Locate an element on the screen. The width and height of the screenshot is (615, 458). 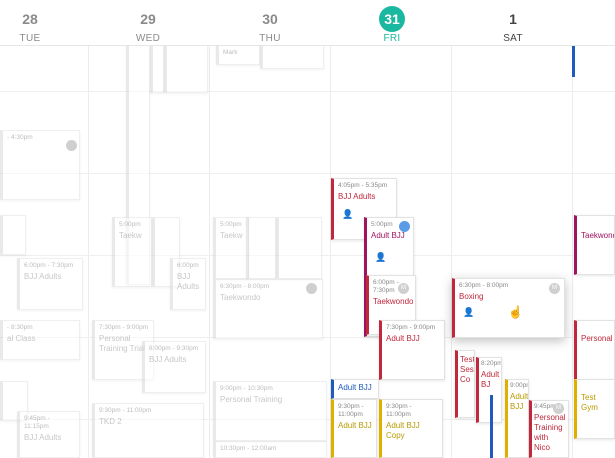
event-time: 9:45pm - 11:15pm is located at coordinates (37, 423).